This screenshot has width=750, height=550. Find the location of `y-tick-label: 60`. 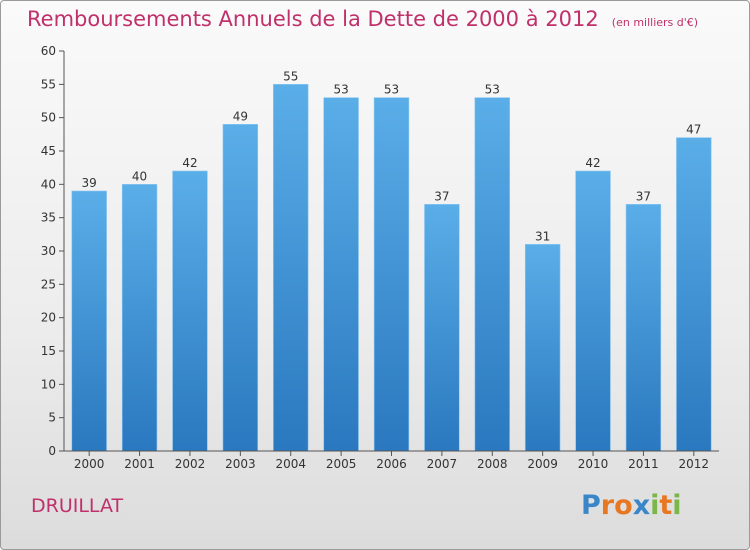

y-tick-label: 60 is located at coordinates (48, 51).